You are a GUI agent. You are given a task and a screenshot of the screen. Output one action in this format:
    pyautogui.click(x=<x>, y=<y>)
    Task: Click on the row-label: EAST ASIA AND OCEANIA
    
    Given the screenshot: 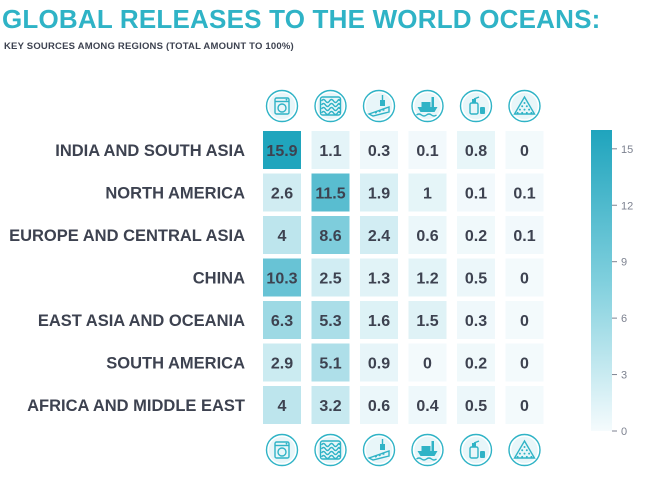 What is the action you would take?
    pyautogui.click(x=141, y=321)
    